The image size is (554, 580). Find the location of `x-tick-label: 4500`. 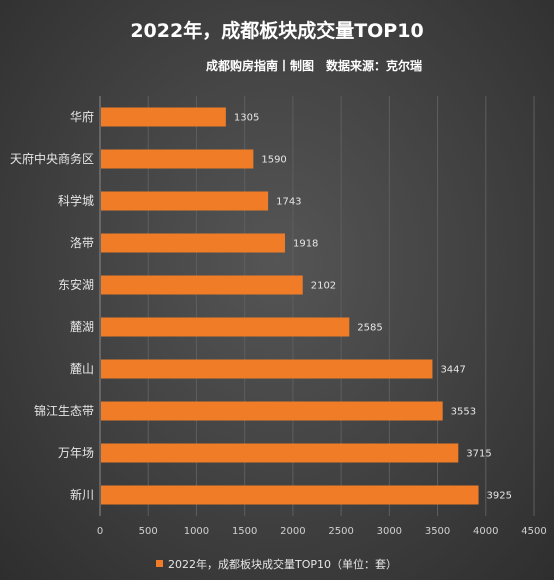

x-tick-label: 4500 is located at coordinates (533, 531).